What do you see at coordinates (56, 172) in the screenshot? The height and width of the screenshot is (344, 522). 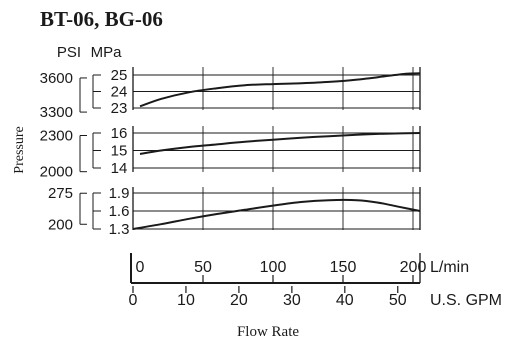 I see `psi-tick-label: 2000` at bounding box center [56, 172].